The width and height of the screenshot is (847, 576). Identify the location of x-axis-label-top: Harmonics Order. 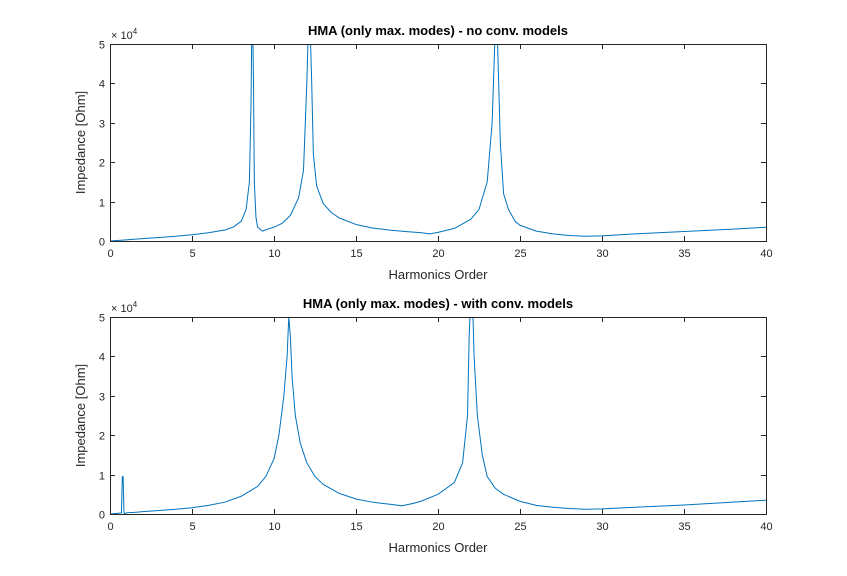
(439, 274).